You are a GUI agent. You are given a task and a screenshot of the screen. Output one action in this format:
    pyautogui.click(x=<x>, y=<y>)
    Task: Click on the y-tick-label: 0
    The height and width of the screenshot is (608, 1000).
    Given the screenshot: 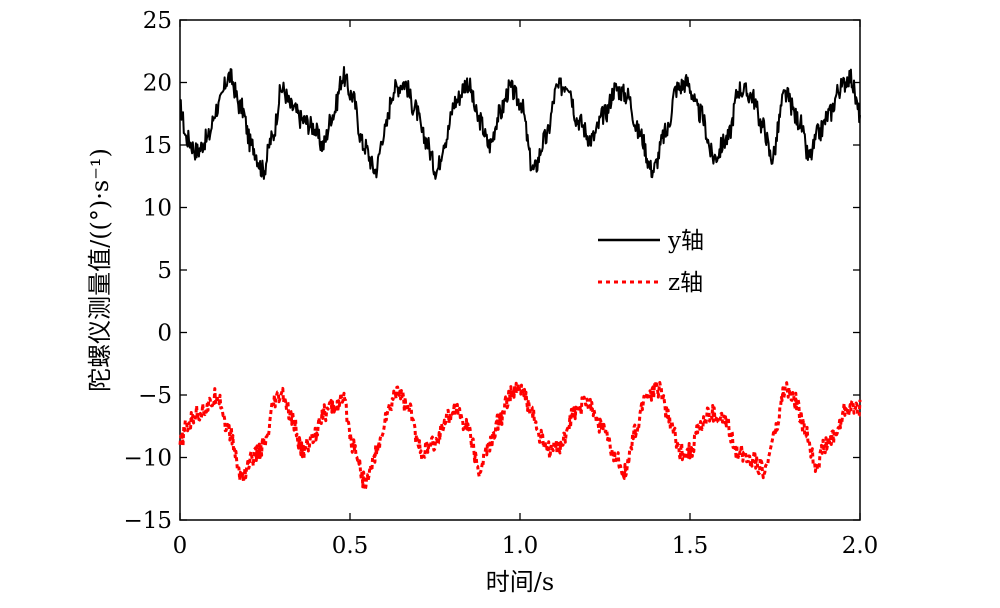 What is the action you would take?
    pyautogui.click(x=164, y=334)
    